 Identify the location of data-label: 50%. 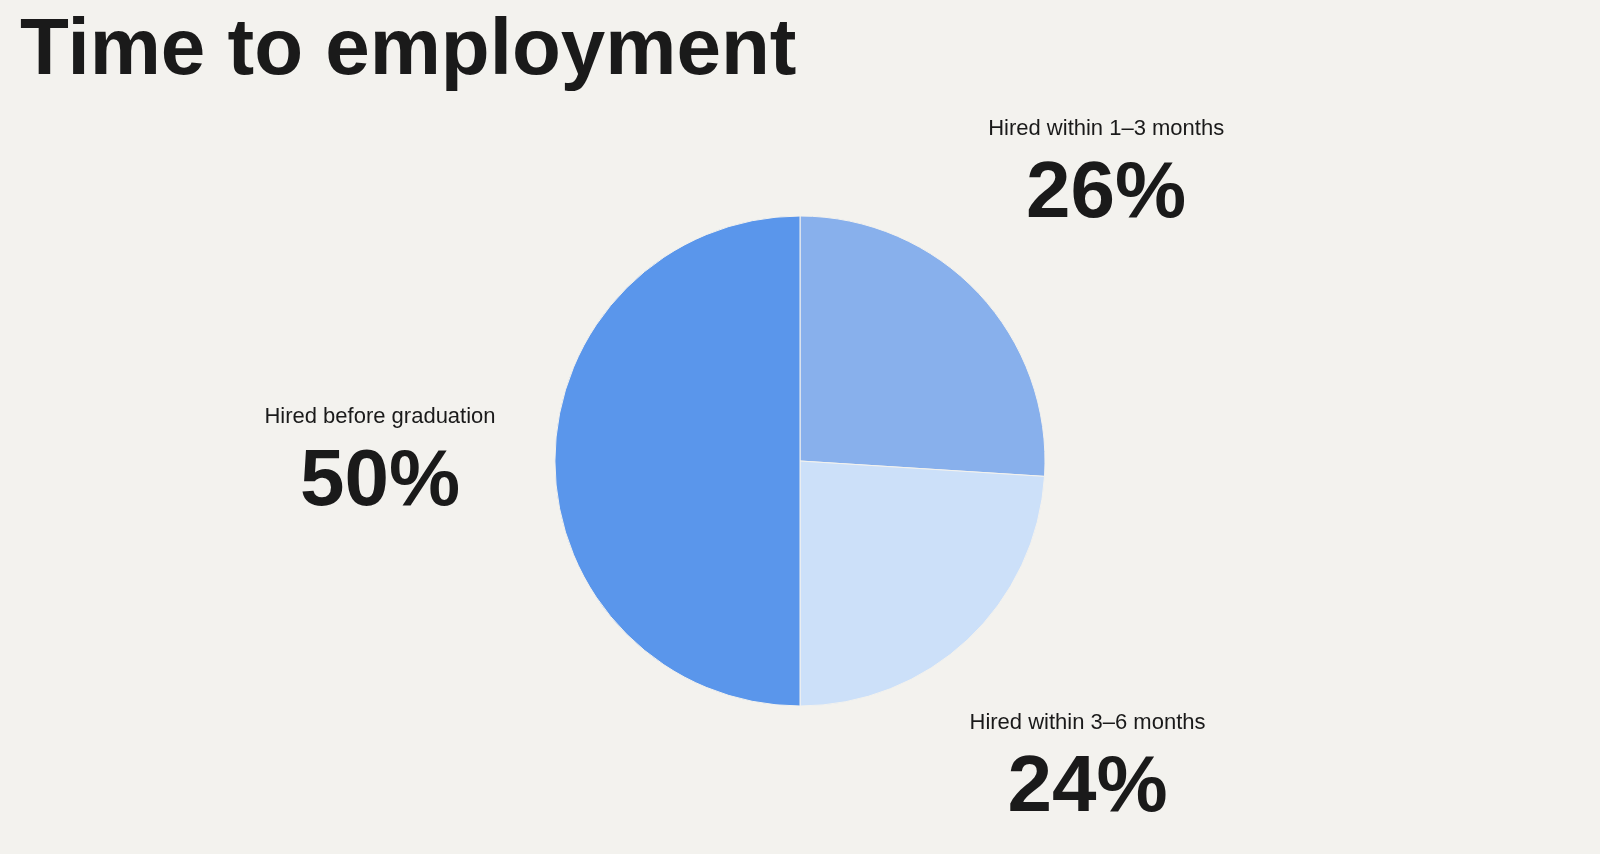
(380, 477).